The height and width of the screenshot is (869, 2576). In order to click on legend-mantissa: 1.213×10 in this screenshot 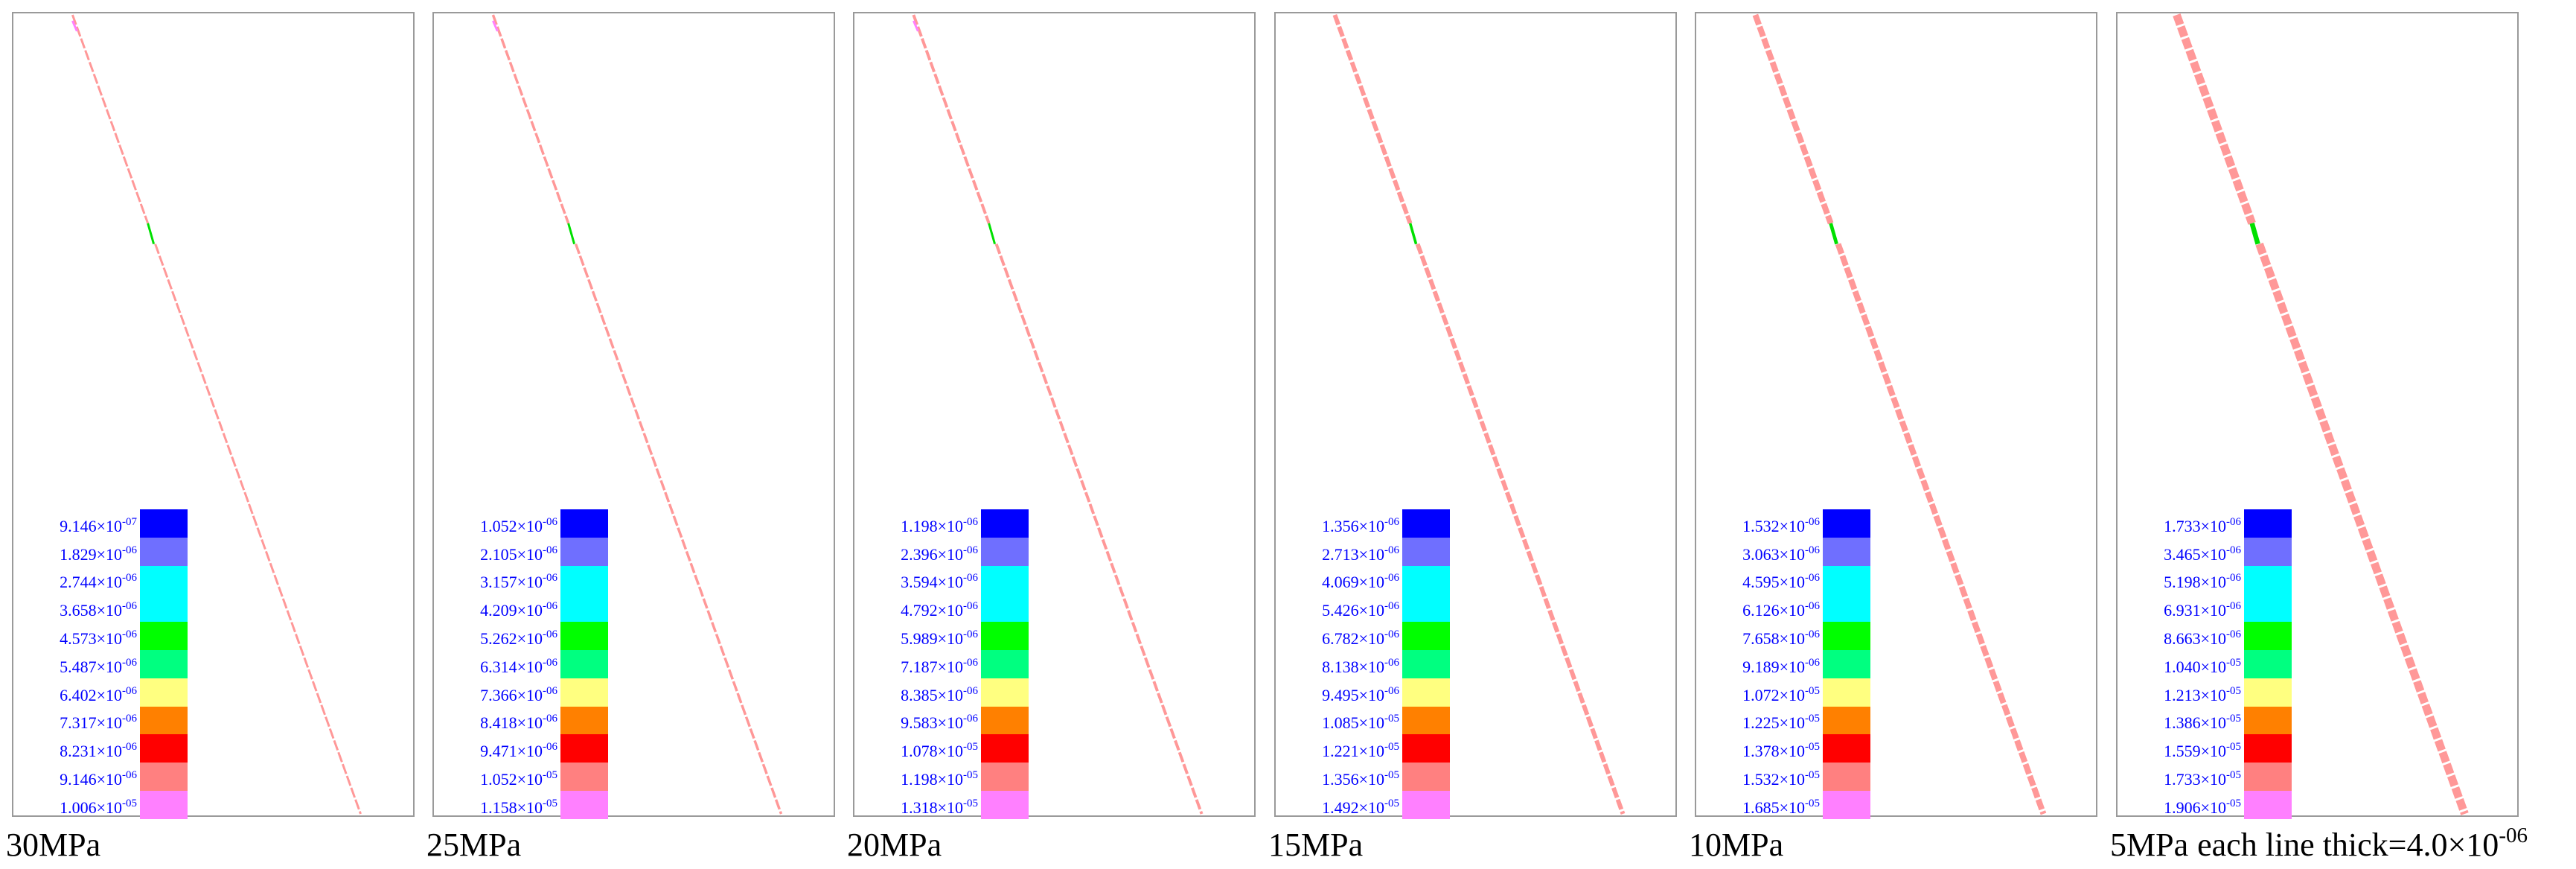, I will do `click(2195, 694)`.